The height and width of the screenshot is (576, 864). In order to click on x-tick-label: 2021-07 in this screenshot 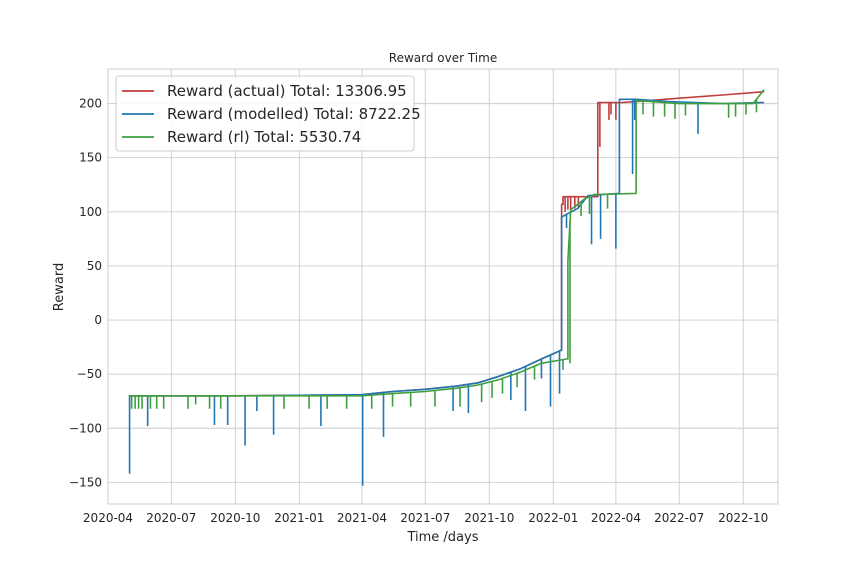, I will do `click(425, 518)`.